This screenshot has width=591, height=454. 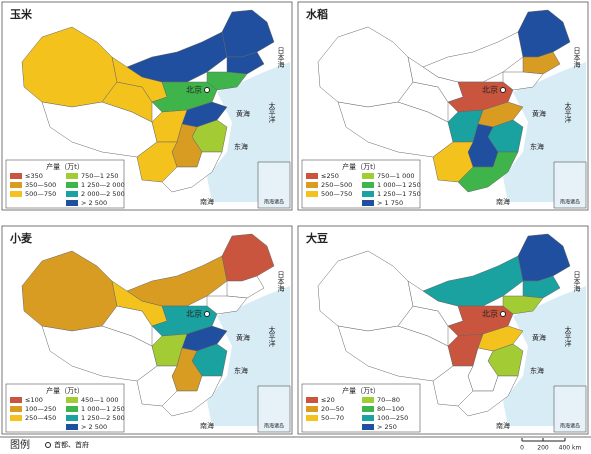 What do you see at coordinates (48, 445) in the screenshot?
I see `capital-symbol` at bounding box center [48, 445].